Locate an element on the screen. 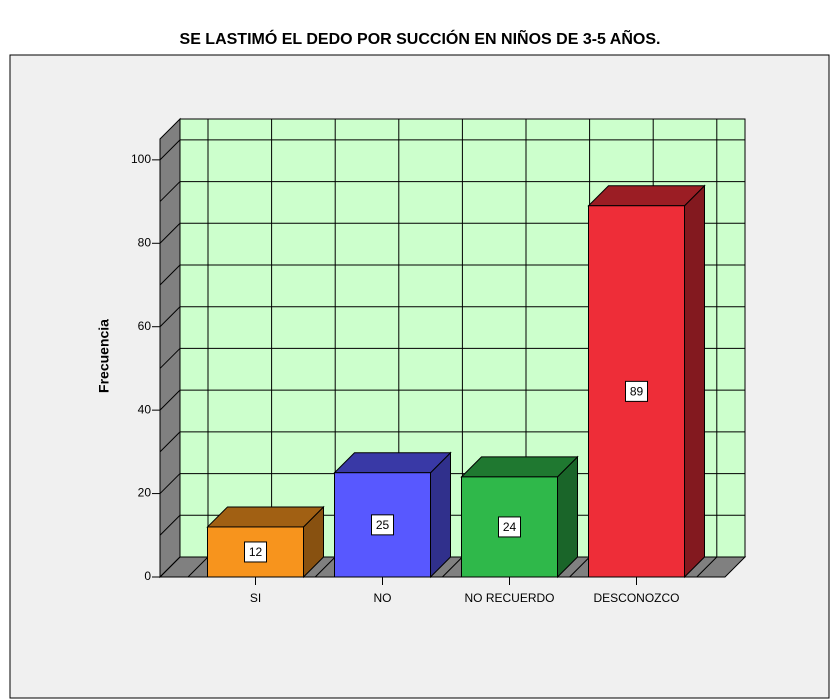 The width and height of the screenshot is (830, 699). y-tick-label: 0 is located at coordinates (147, 576).